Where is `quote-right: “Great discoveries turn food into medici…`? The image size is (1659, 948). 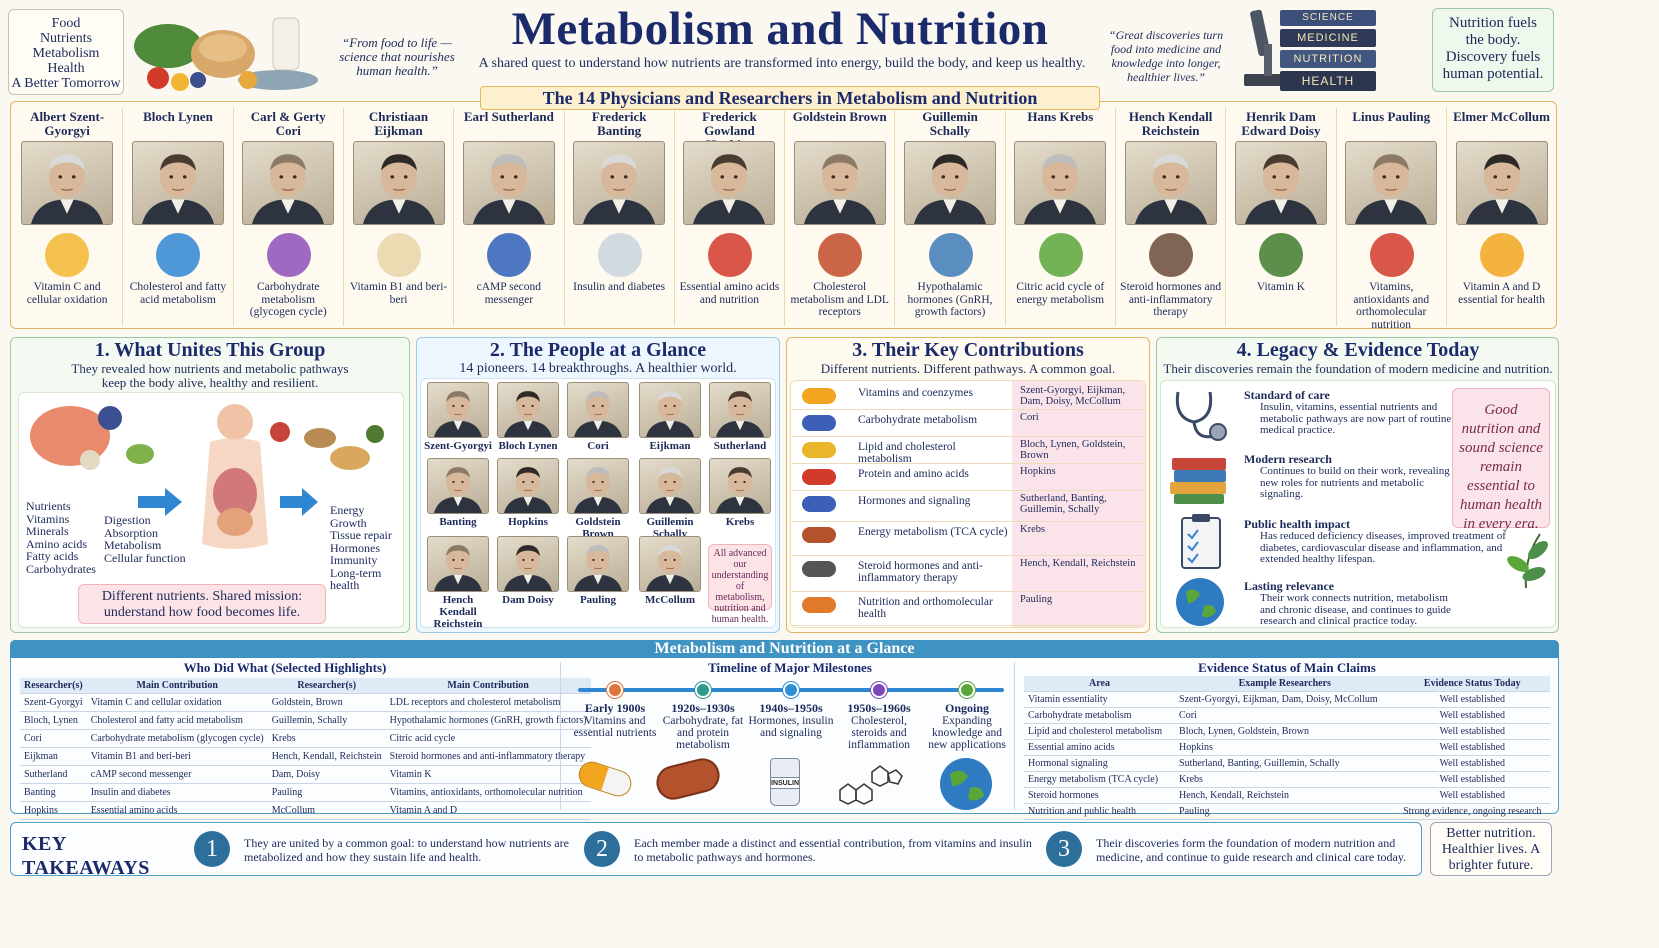
quote-right: “Great discoveries turn food into medici… is located at coordinates (1166, 56).